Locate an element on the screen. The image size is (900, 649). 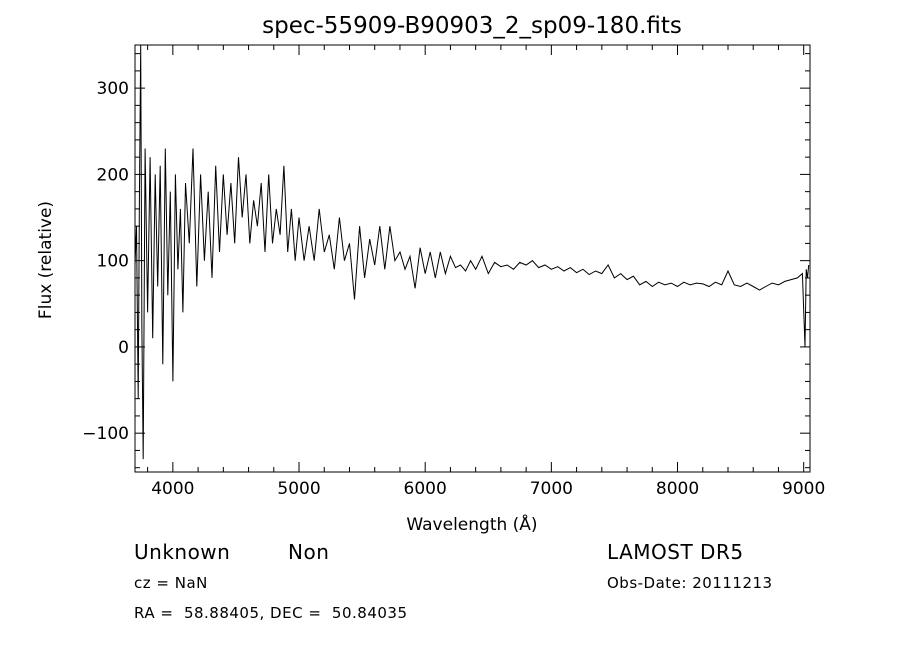
obs-date: Obs-Date: 20111213 is located at coordinates (690, 583).